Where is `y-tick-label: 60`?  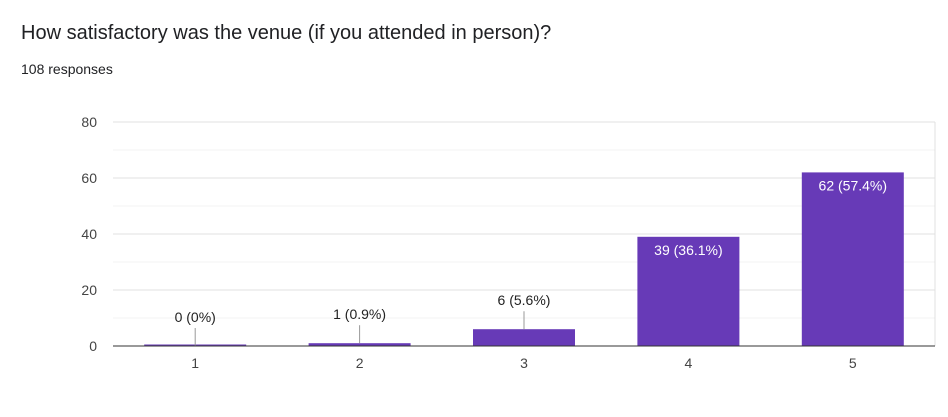 y-tick-label: 60 is located at coordinates (89, 178).